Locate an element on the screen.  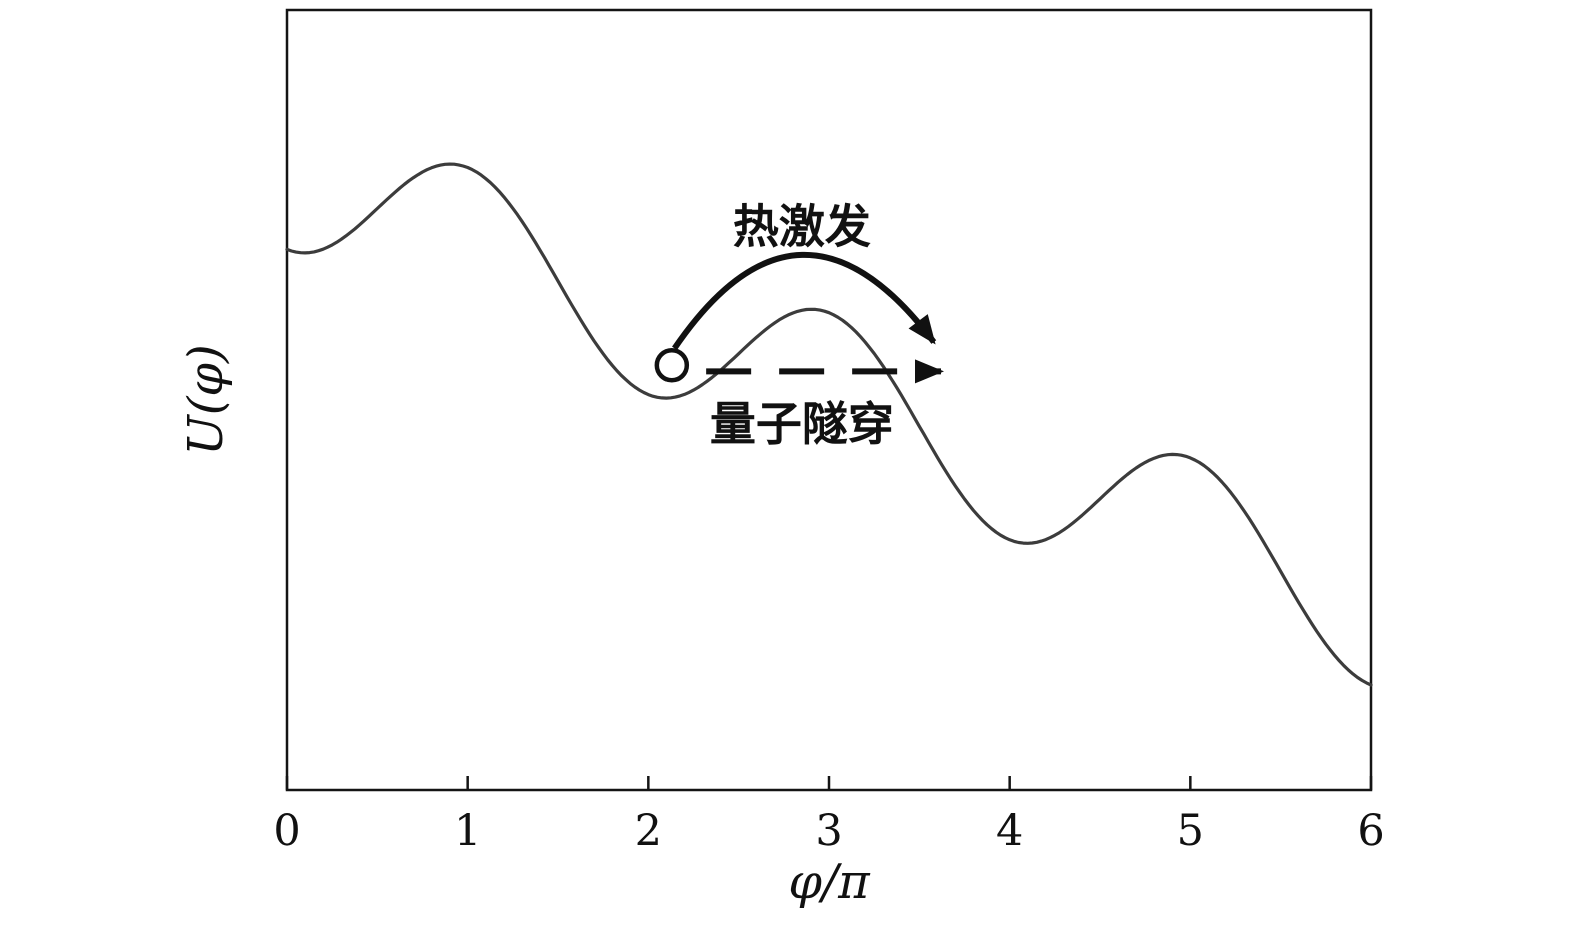
phase-particle-marker is located at coordinates (672, 365).